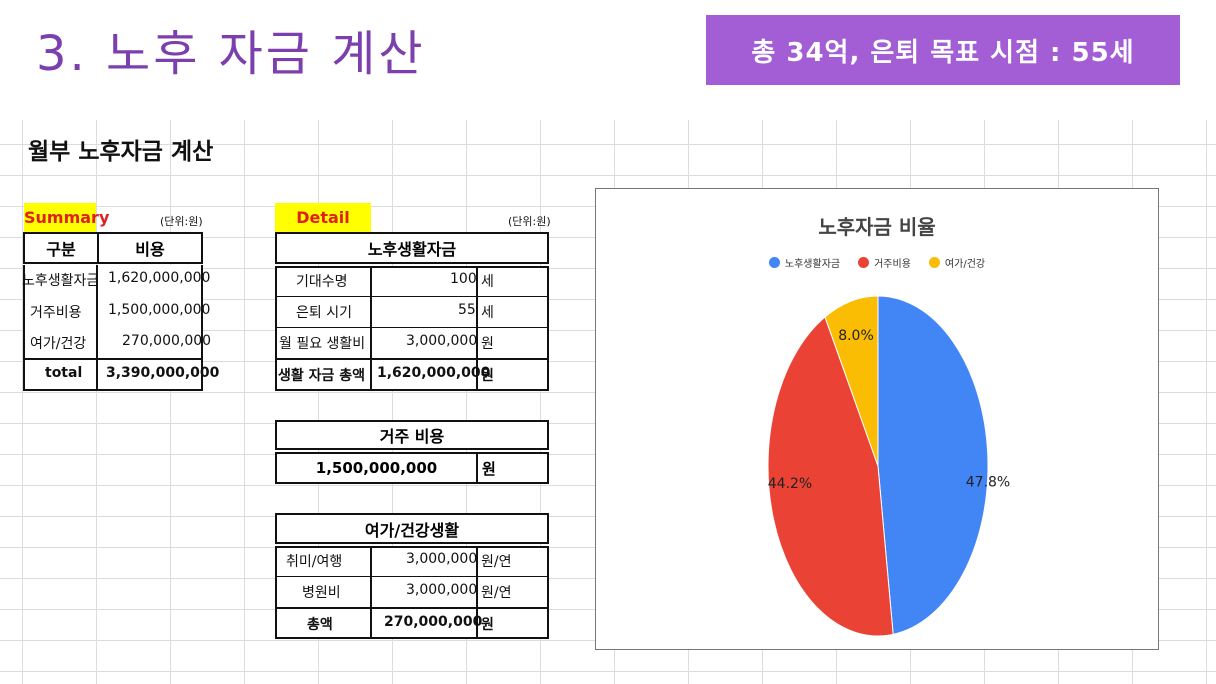 Image resolution: width=1216 pixels, height=684 pixels. I want to click on housing-value: 1,500,000,000, so click(377, 468).